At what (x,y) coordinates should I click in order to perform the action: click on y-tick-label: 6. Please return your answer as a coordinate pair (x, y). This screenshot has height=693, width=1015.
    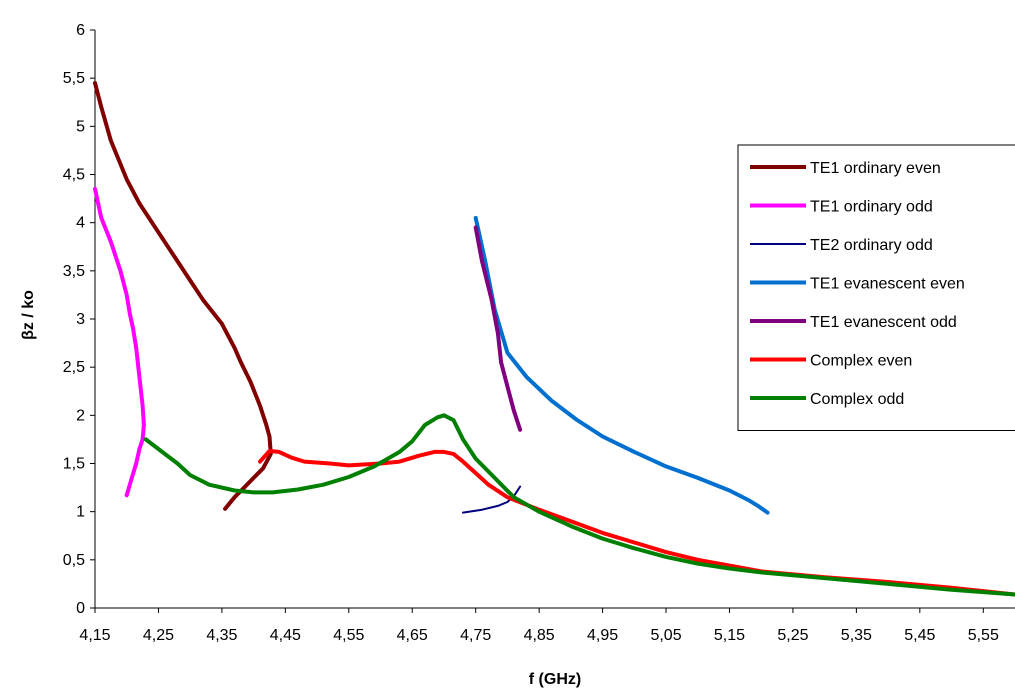
    Looking at the image, I should click on (80, 30).